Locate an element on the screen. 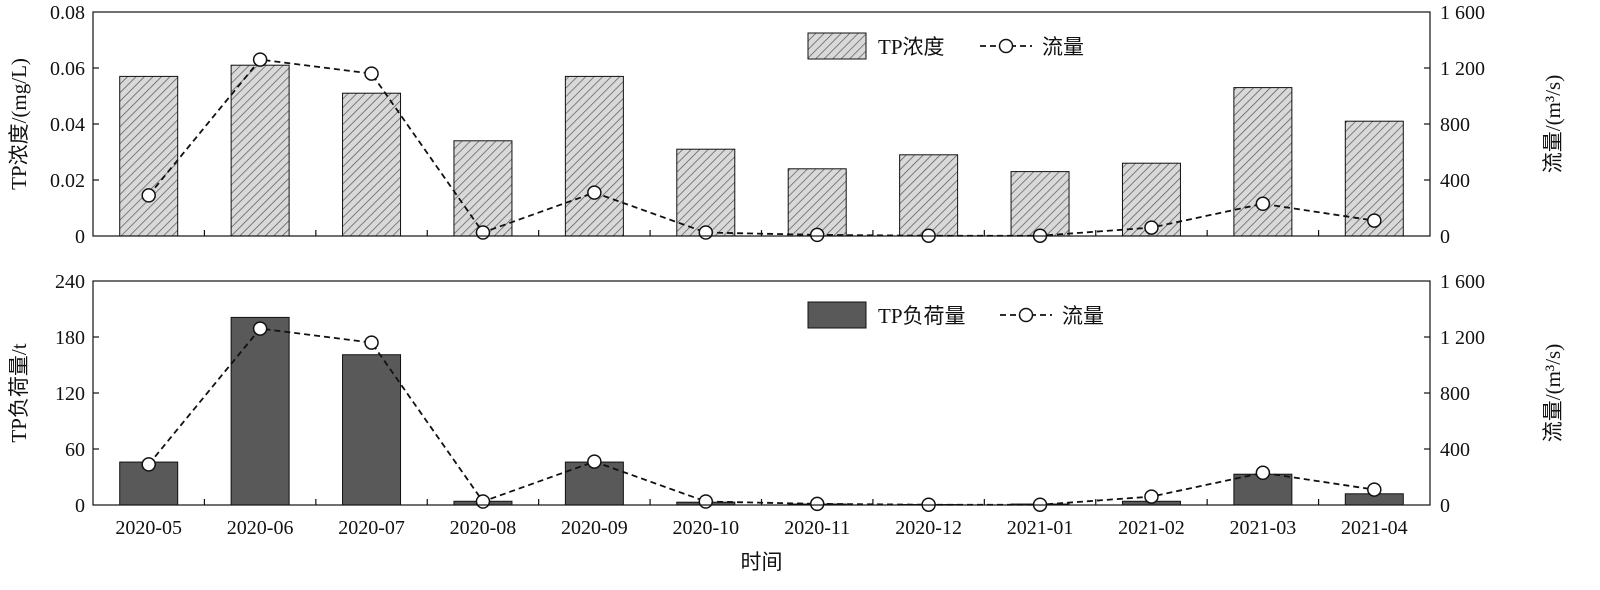 Image resolution: width=1600 pixels, height=590 pixels. x-tick-label: 2021-01 is located at coordinates (1040, 528).